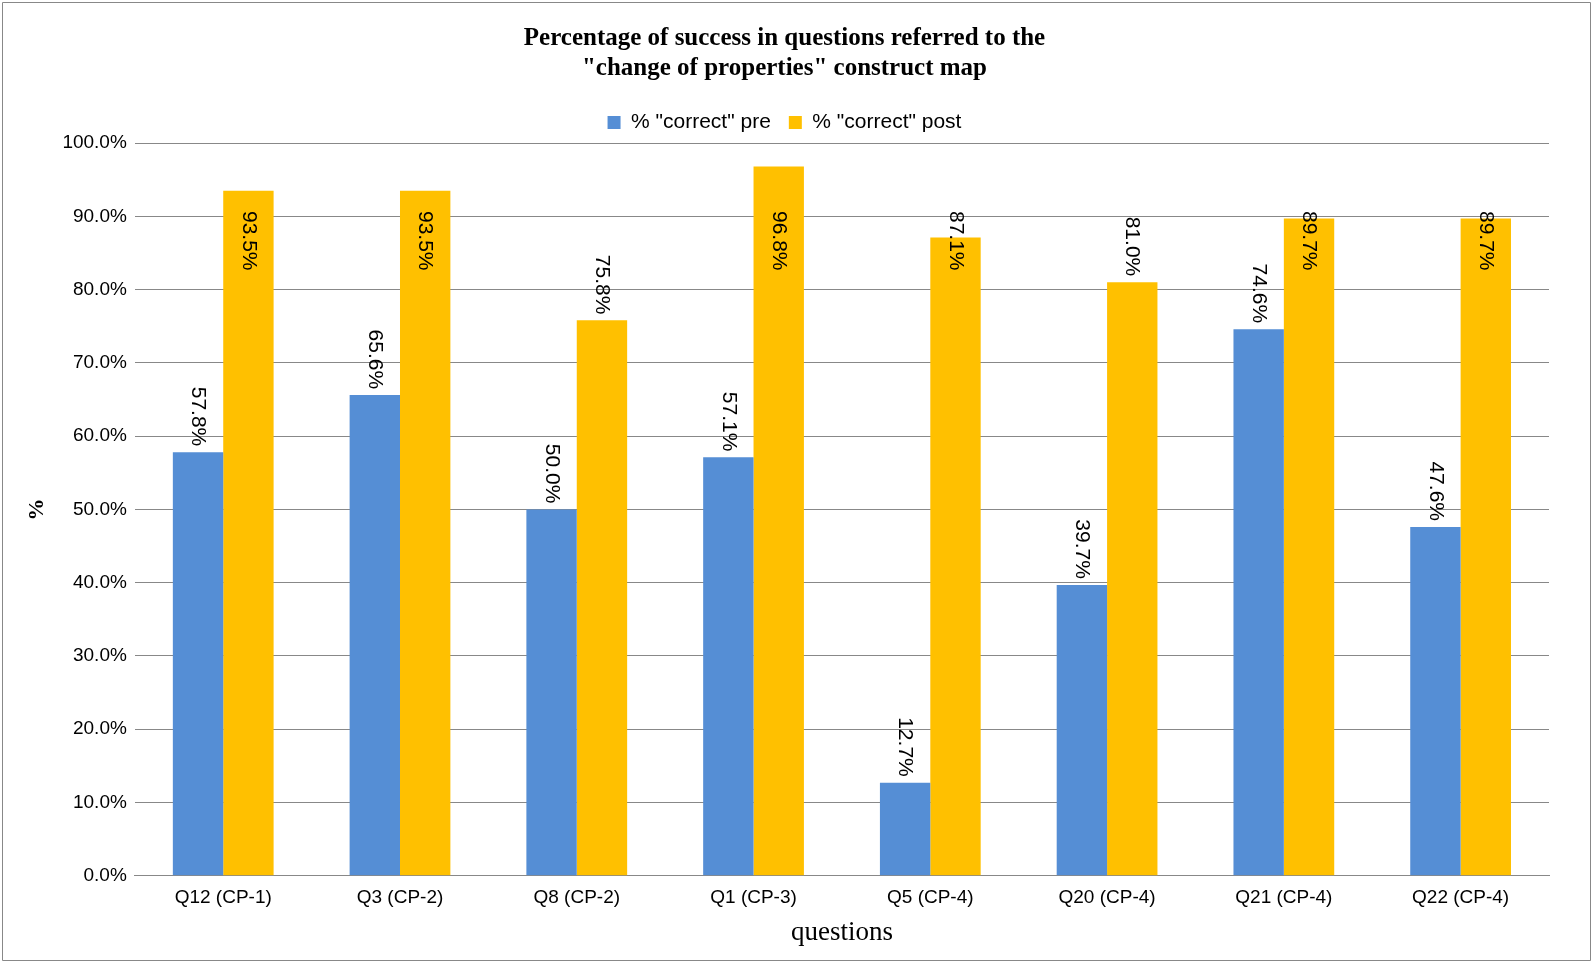 The width and height of the screenshot is (1593, 963). What do you see at coordinates (99, 801) in the screenshot?
I see `y-tick-label: 10.0%` at bounding box center [99, 801].